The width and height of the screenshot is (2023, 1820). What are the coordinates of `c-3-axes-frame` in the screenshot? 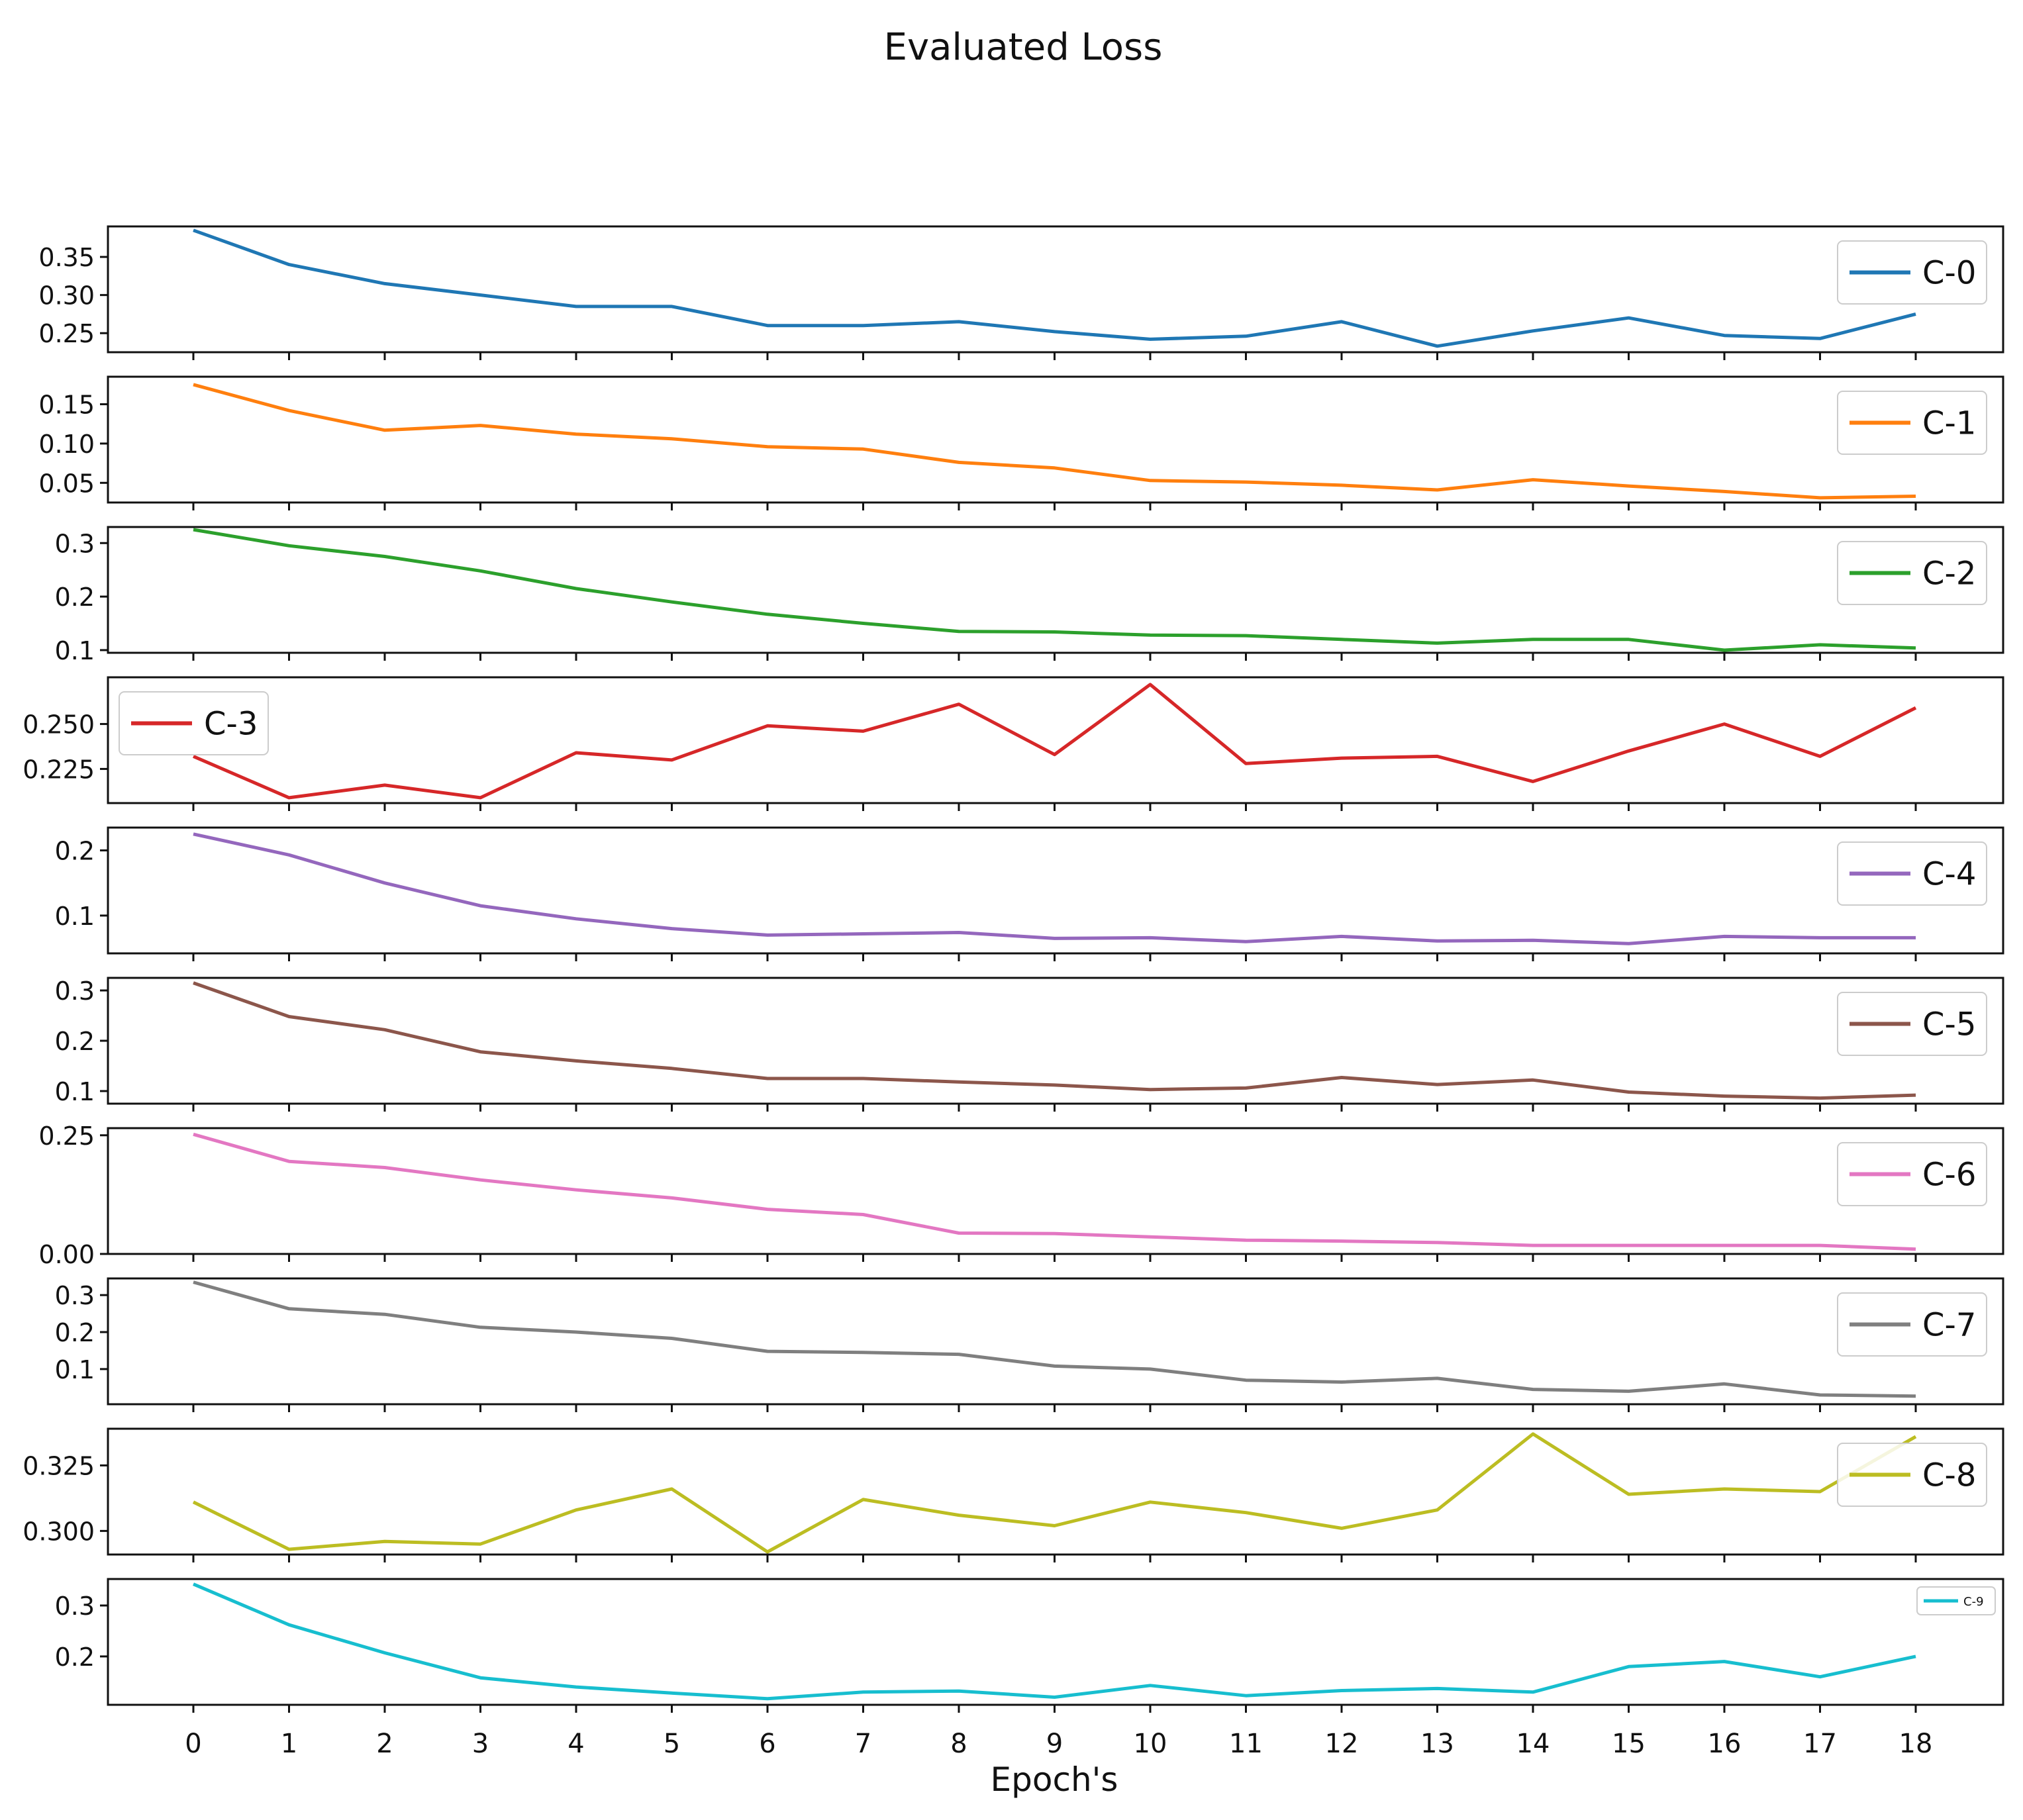 It's located at (1055, 740).